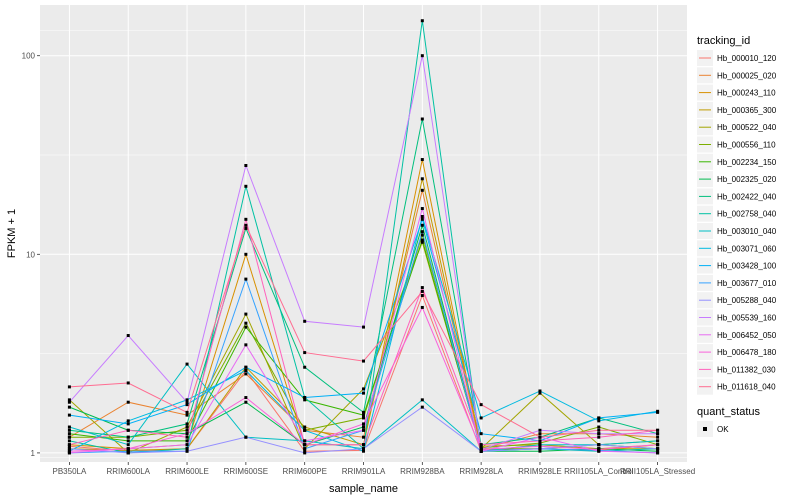 This screenshot has height=500, width=800. Describe the element at coordinates (705, 429) in the screenshot. I see `legend-ok-marker` at that location.